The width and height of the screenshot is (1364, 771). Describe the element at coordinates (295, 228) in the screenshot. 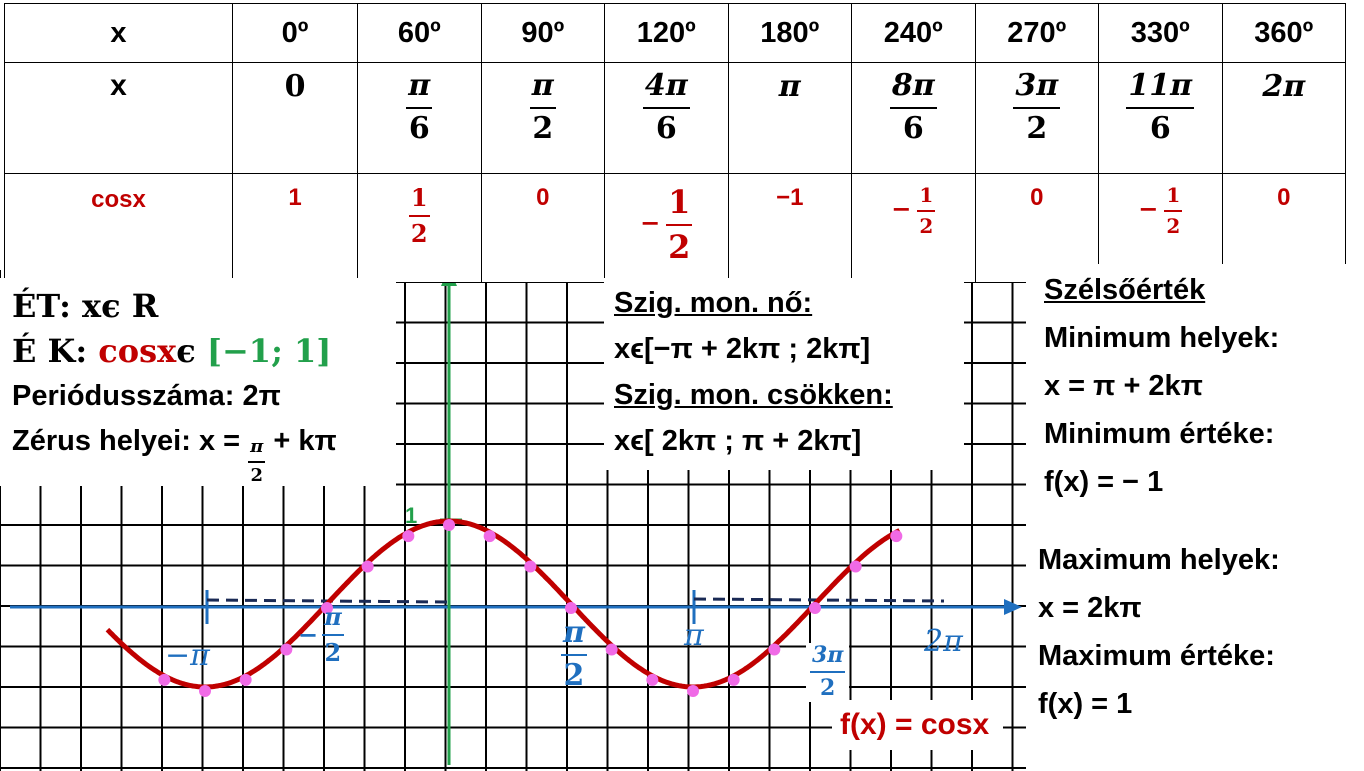

I see `table-cell: 1` at that location.